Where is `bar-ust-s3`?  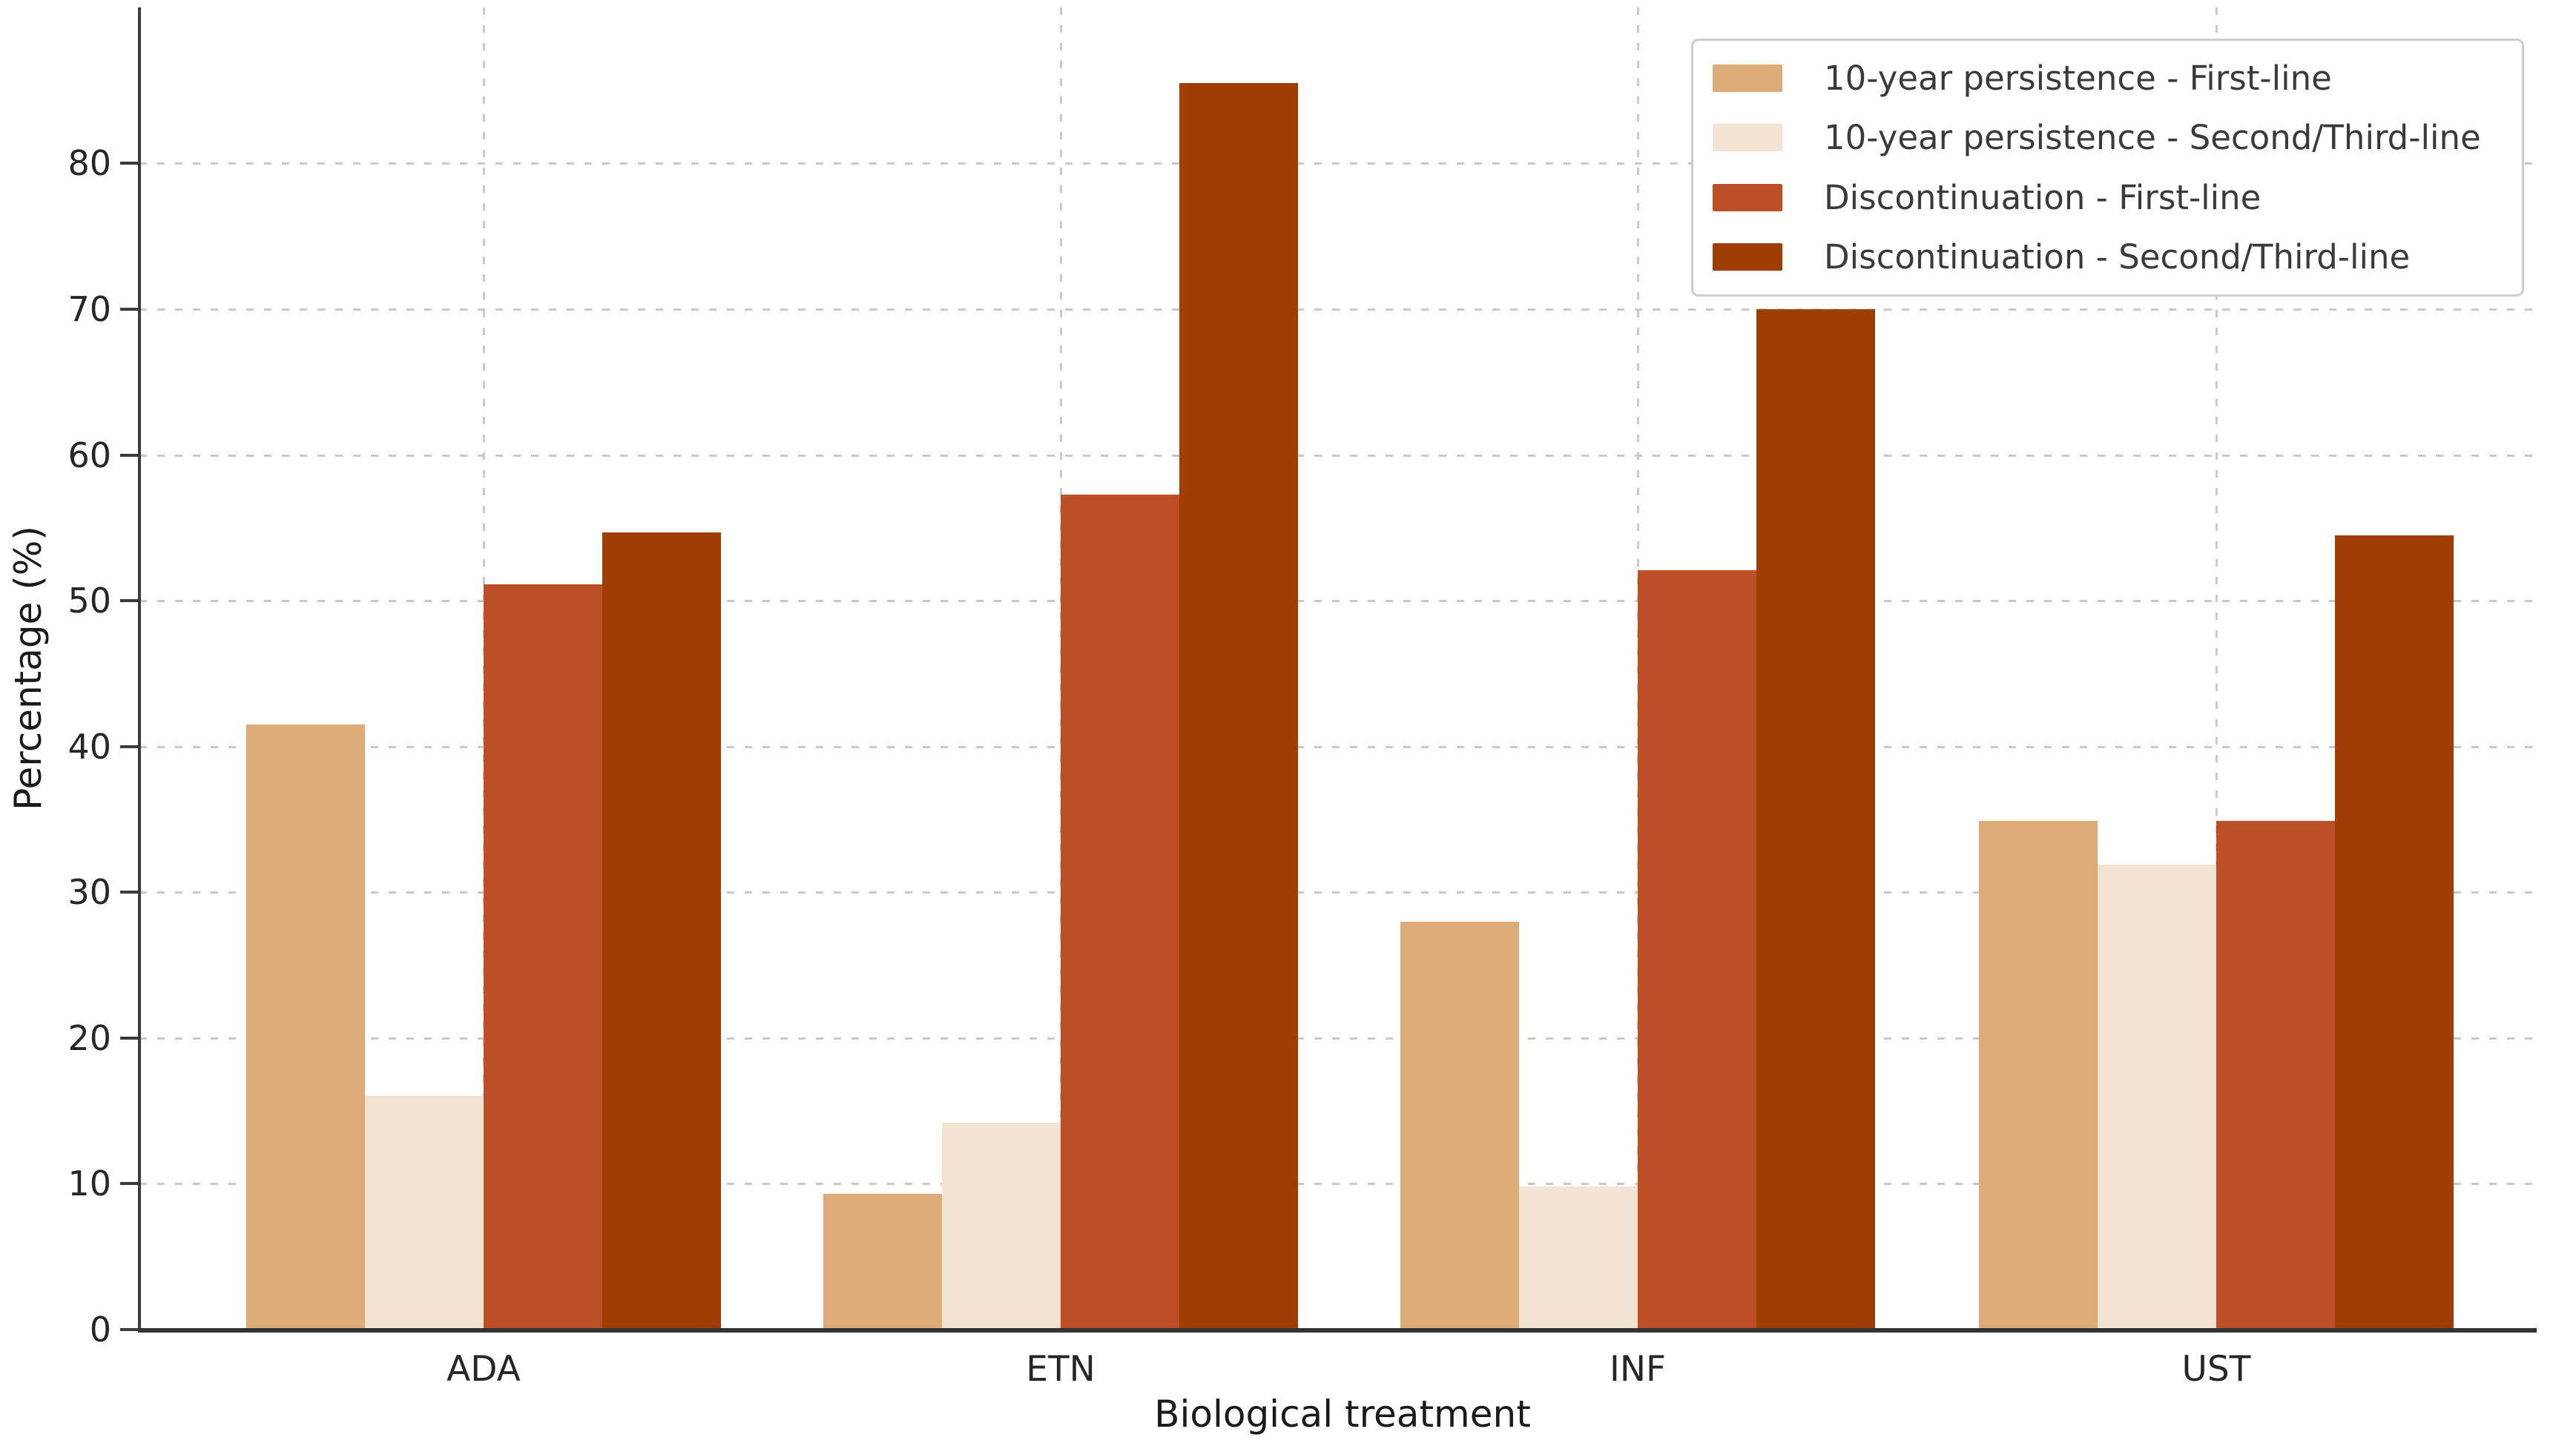 bar-ust-s3 is located at coordinates (2275, 1075).